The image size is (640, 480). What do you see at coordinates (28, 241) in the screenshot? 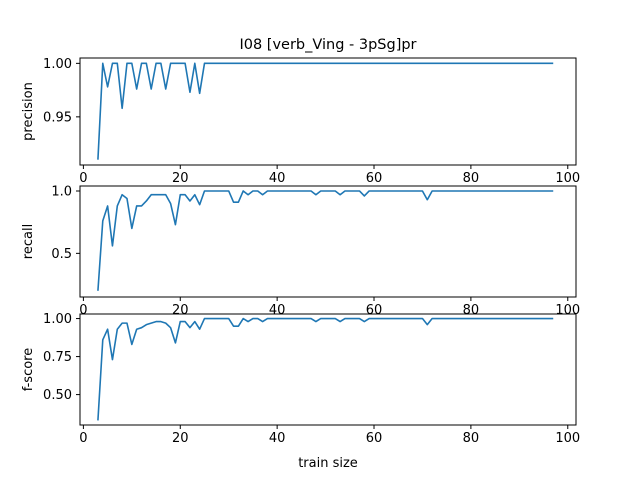
I see `y-axis-label: recall` at bounding box center [28, 241].